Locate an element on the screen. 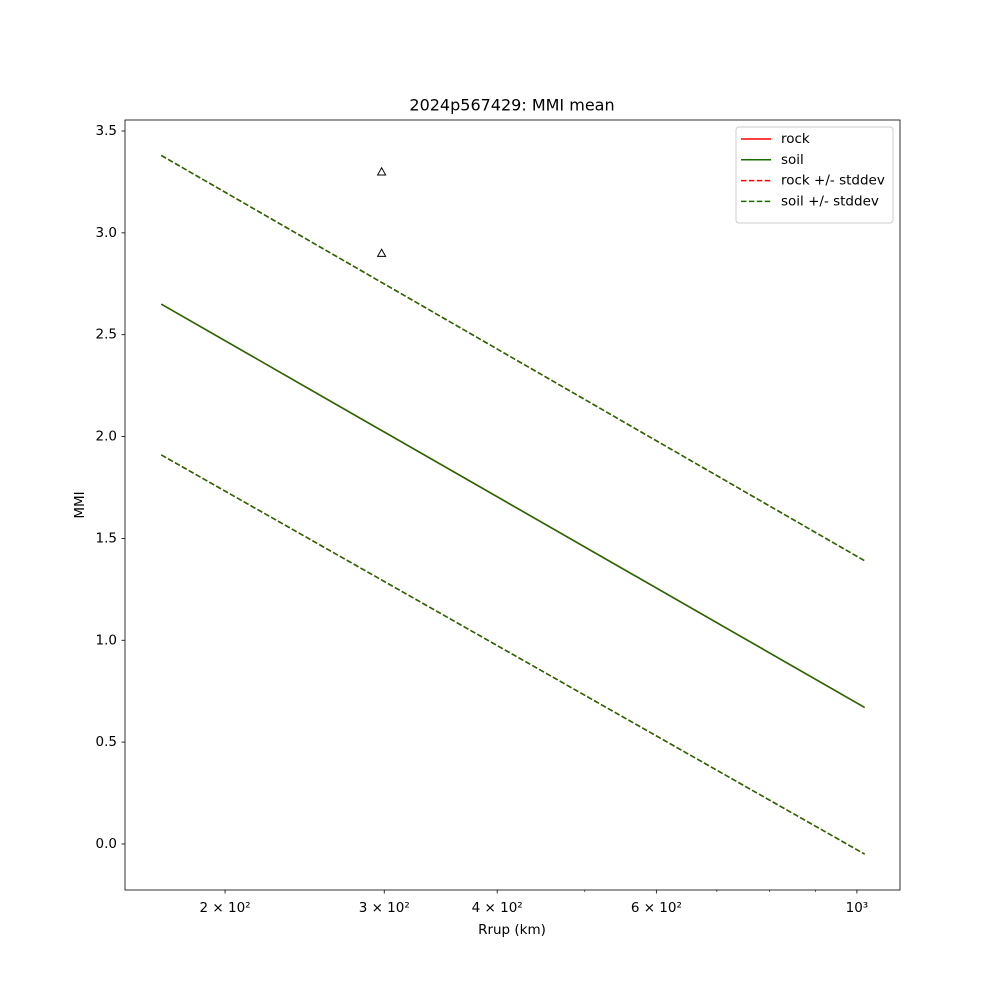  x-tick-label: 10³ is located at coordinates (857, 908).